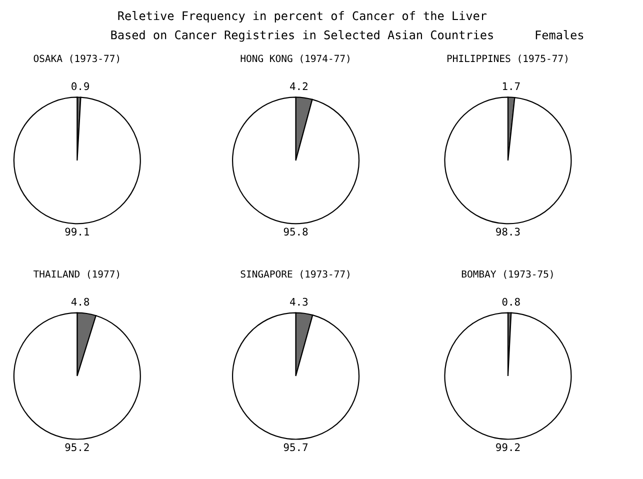 Image resolution: width=643 pixels, height=479 pixels. I want to click on text: Females, so click(560, 35).